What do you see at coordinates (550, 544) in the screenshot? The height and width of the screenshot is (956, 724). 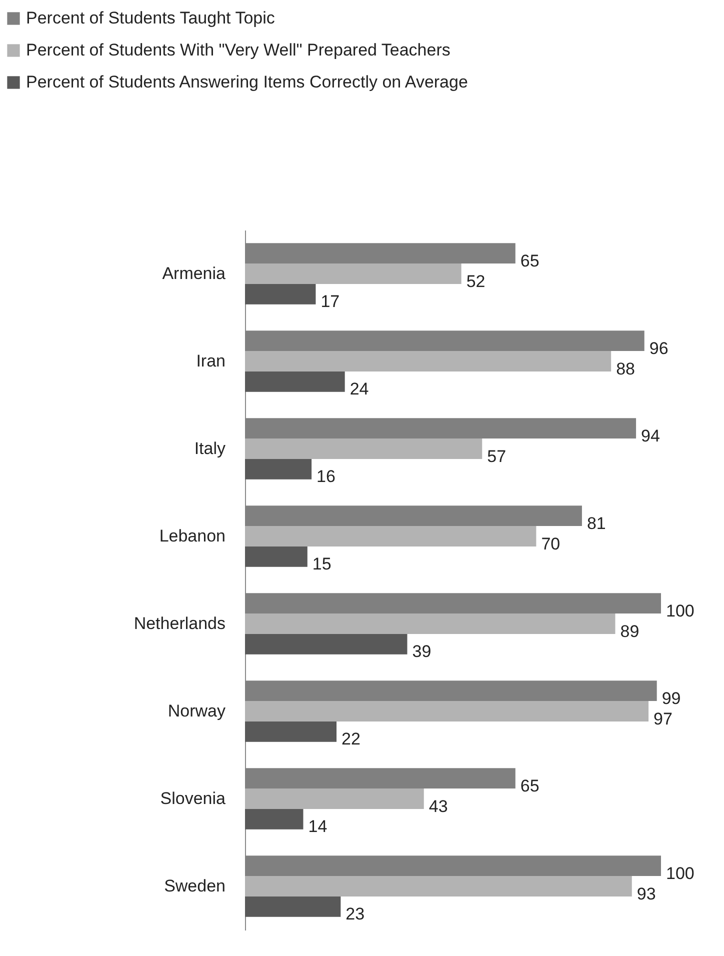 I see `data-label: 70` at bounding box center [550, 544].